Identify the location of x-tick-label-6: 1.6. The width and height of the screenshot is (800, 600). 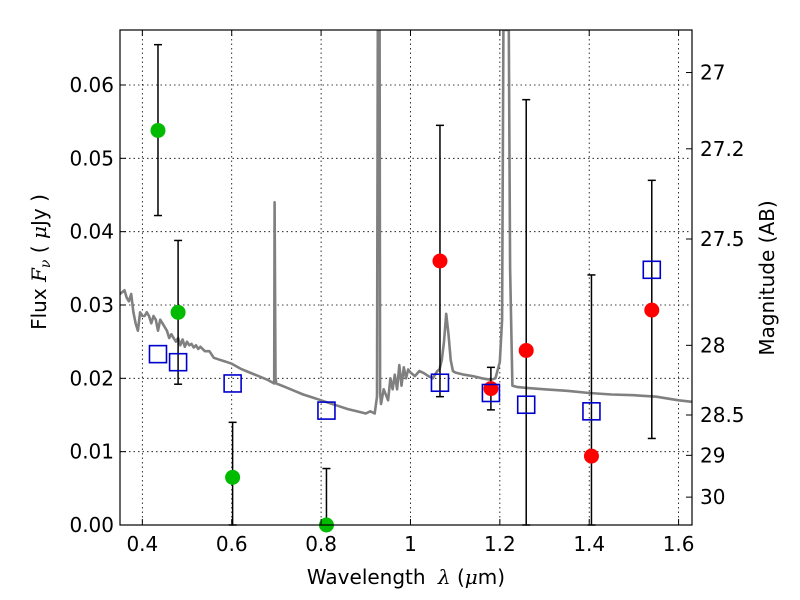
(679, 544).